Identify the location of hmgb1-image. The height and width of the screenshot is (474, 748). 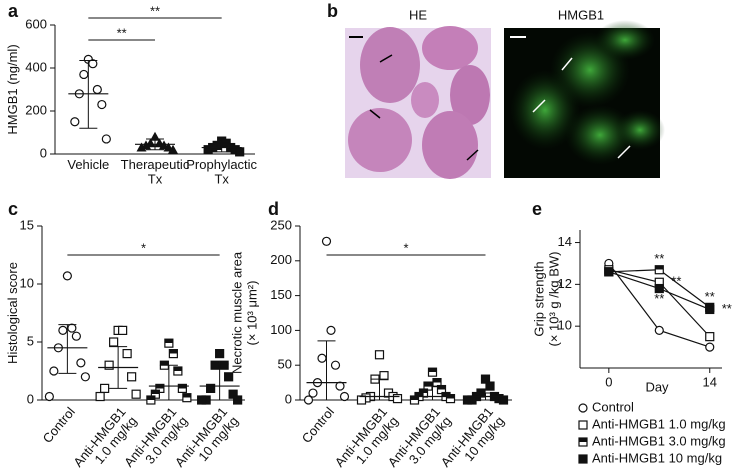
(584, 99).